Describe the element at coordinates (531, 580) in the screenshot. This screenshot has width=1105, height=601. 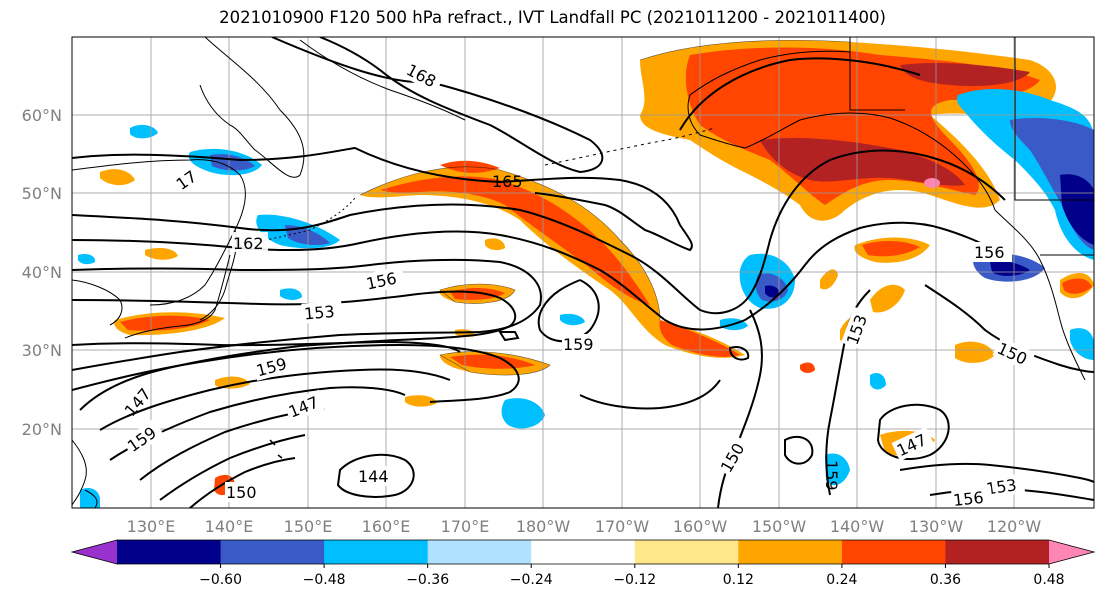
I see `colorbar-tick-label: −0.24` at that location.